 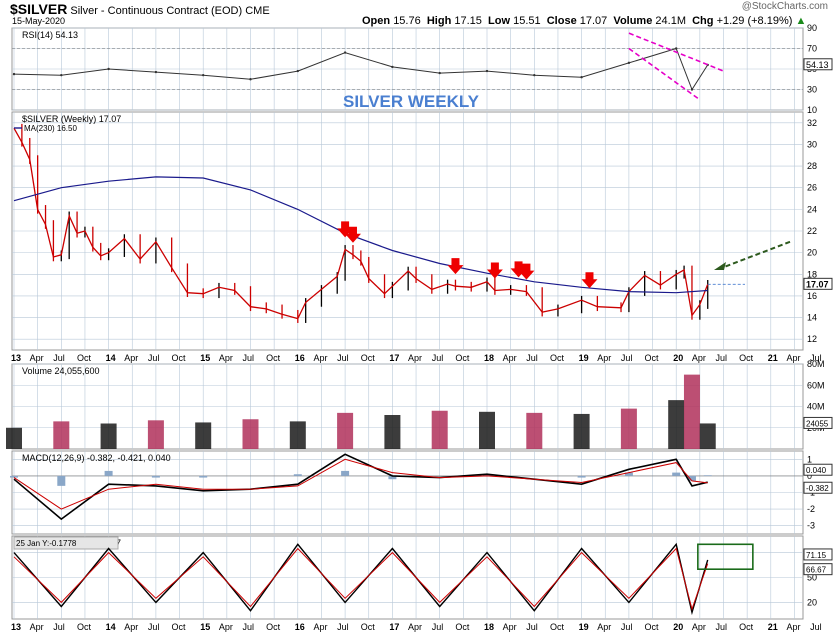 I want to click on time-tick-mid-34: Jul, so click(x=816, y=358).